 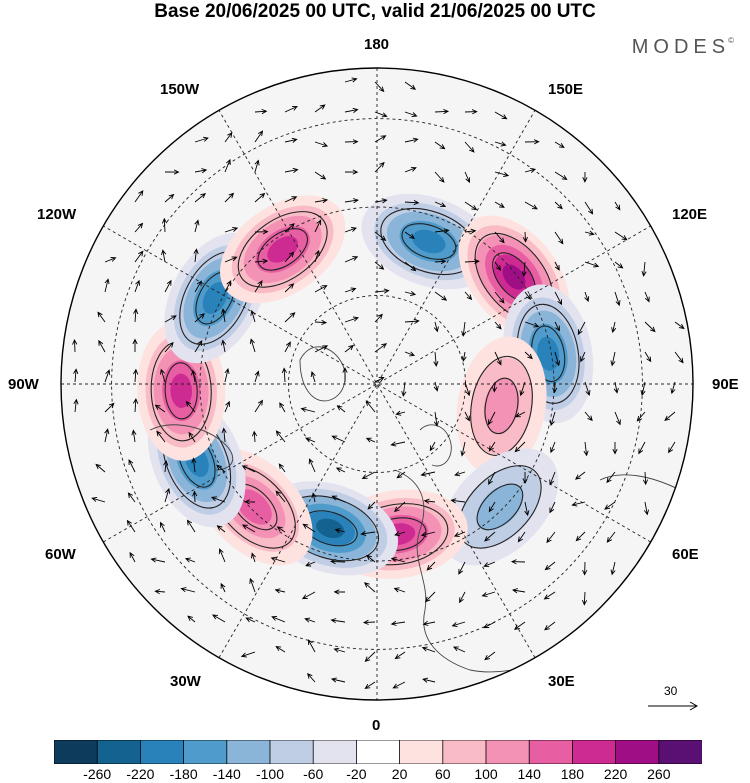 What do you see at coordinates (183, 774) in the screenshot?
I see `colorbar-tick-label: -180` at bounding box center [183, 774].